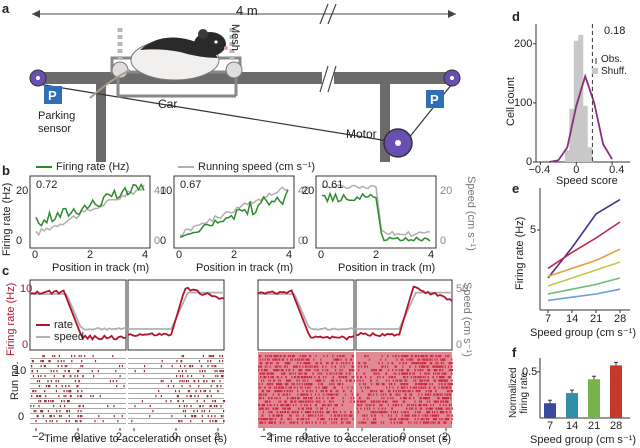 The image size is (640, 448). What do you see at coordinates (361, 134) in the screenshot?
I see `motor-label: Motor` at bounding box center [361, 134].